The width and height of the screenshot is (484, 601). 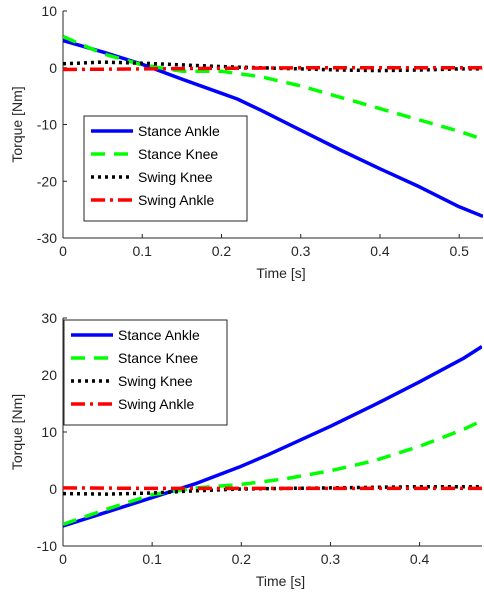 I want to click on y-tick-label: -20, so click(x=47, y=181).